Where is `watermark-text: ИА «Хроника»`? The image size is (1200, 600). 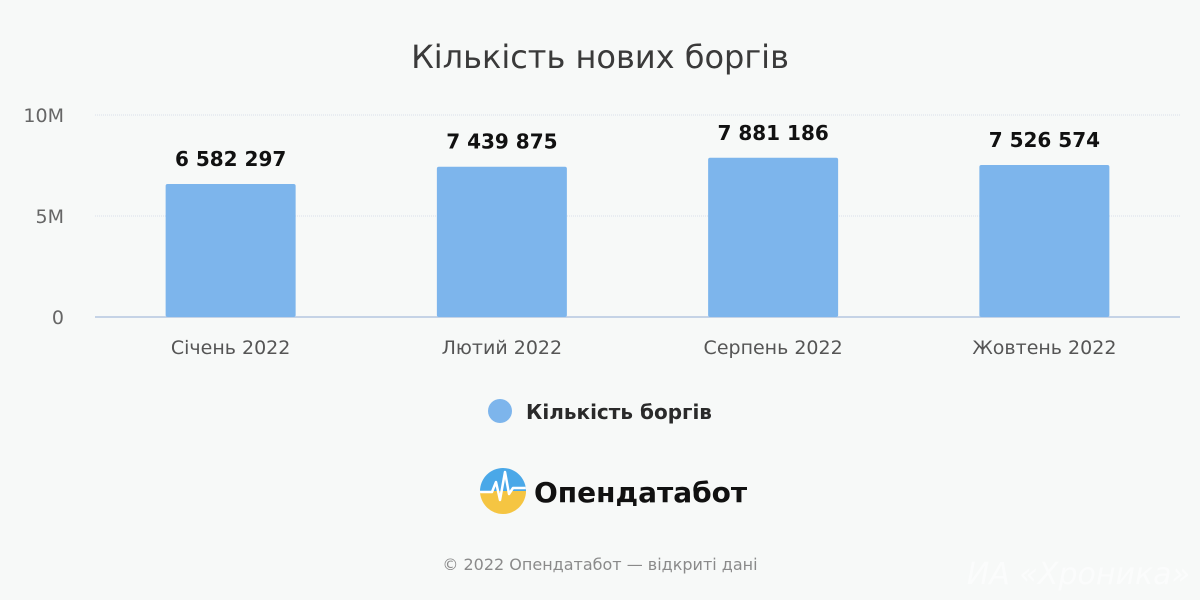
watermark-text: ИА «Хроника» is located at coordinates (1078, 574).